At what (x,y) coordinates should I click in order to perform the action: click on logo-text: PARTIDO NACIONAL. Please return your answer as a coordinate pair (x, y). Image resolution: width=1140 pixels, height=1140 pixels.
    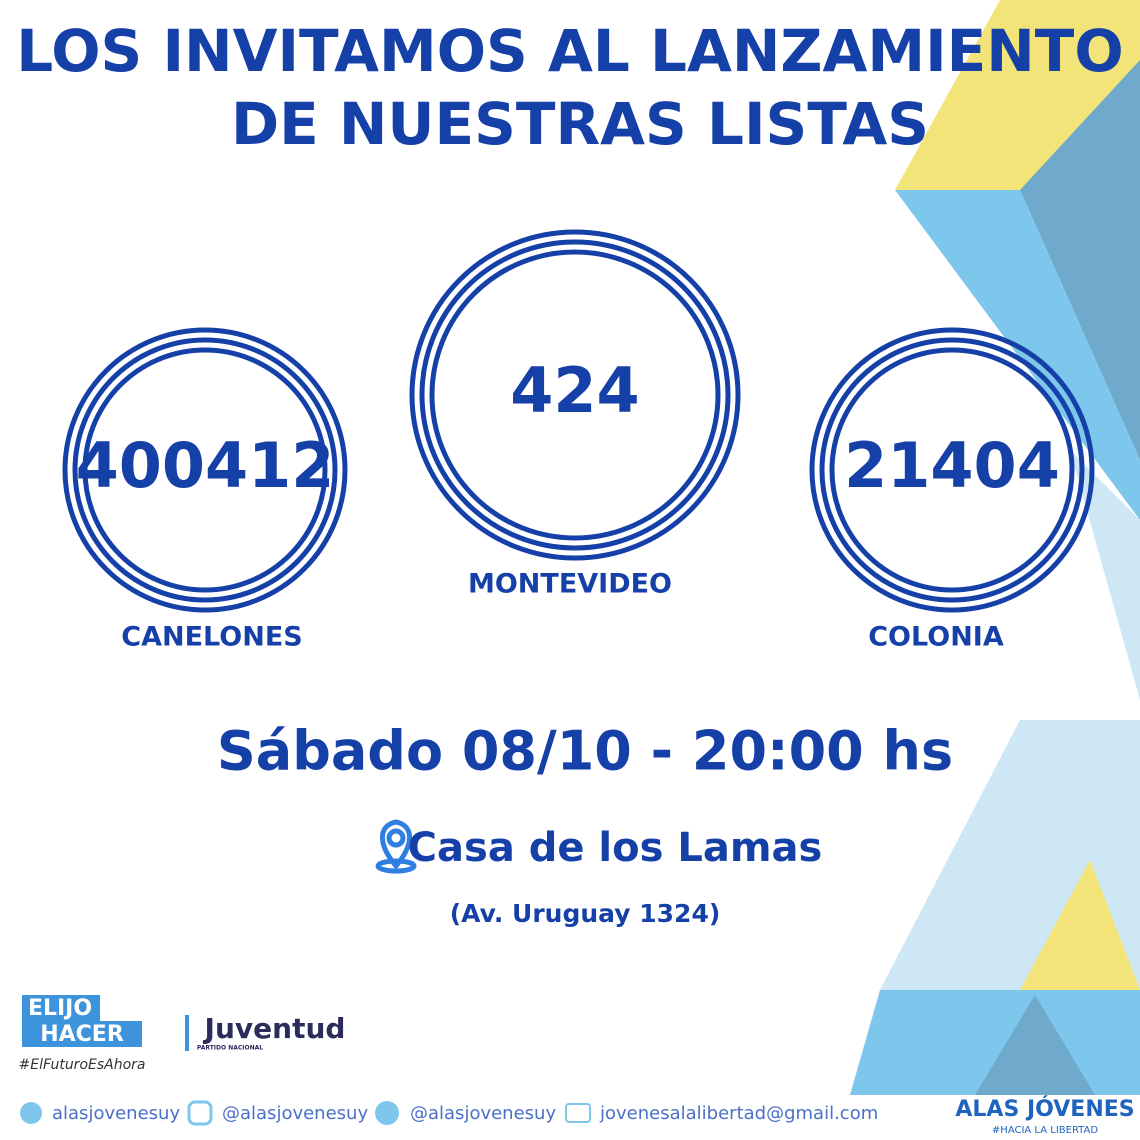
    Looking at the image, I should click on (230, 1048).